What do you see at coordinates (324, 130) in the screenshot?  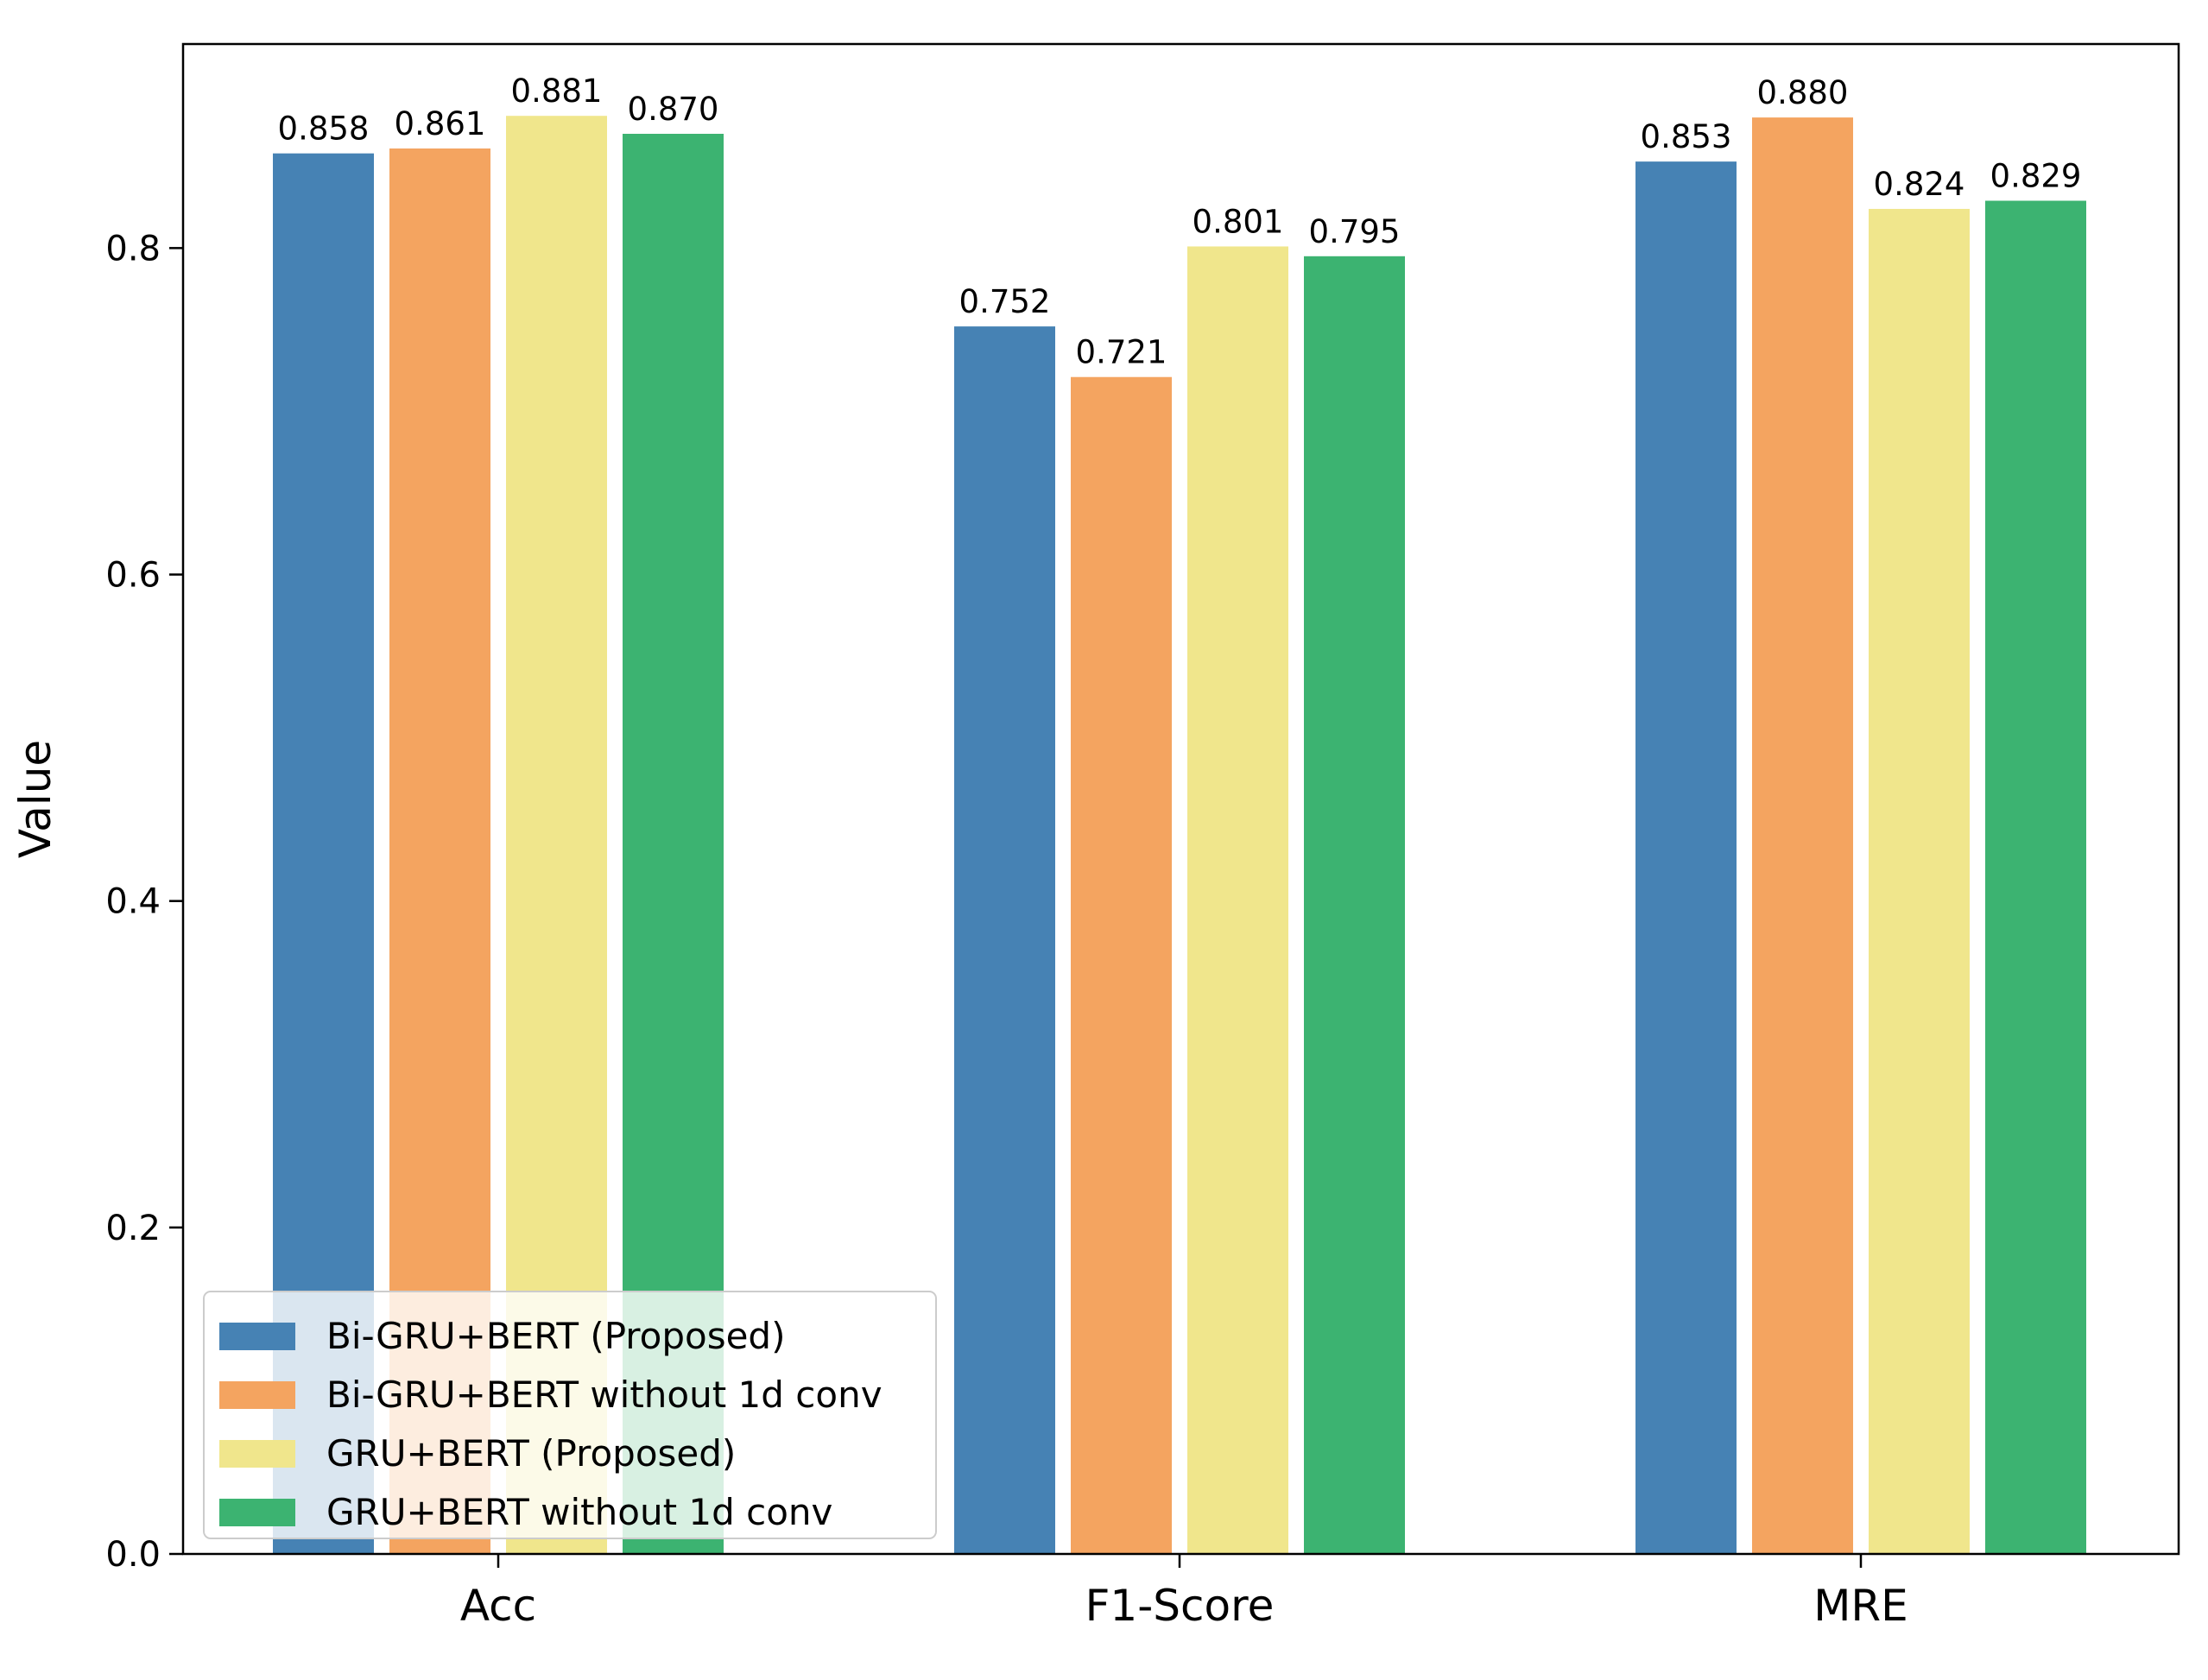 I see `bar-value-label: 0.858` at bounding box center [324, 130].